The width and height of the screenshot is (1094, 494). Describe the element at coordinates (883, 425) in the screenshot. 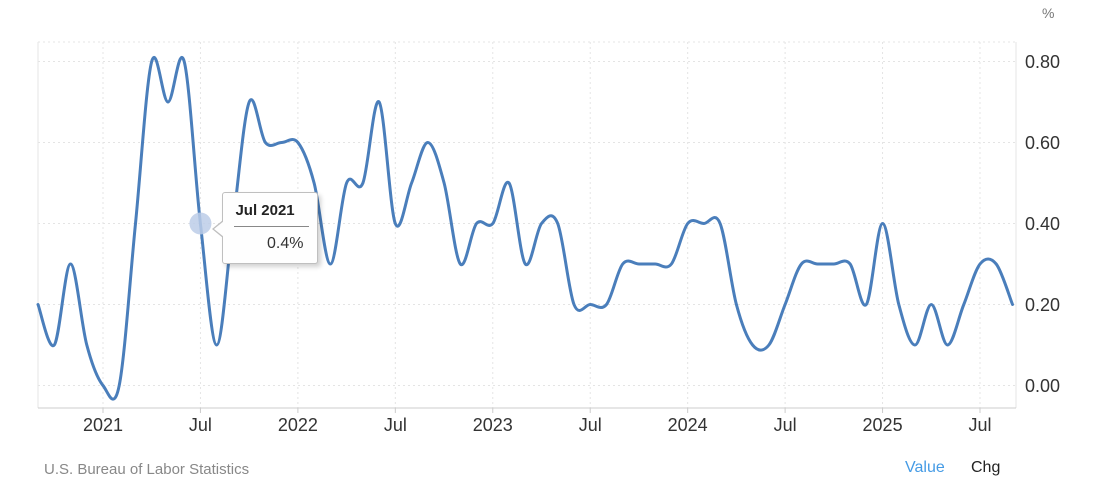

I see `x-axis-tick-label: 2025` at that location.